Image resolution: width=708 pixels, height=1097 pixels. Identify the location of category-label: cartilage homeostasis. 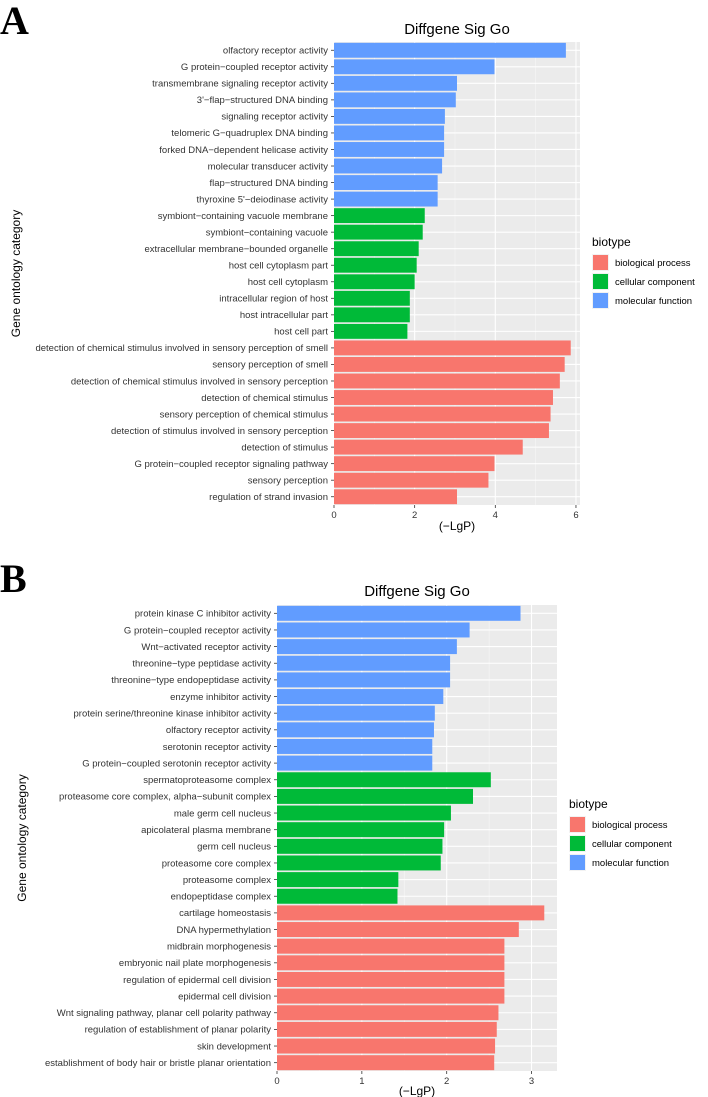
(225, 913).